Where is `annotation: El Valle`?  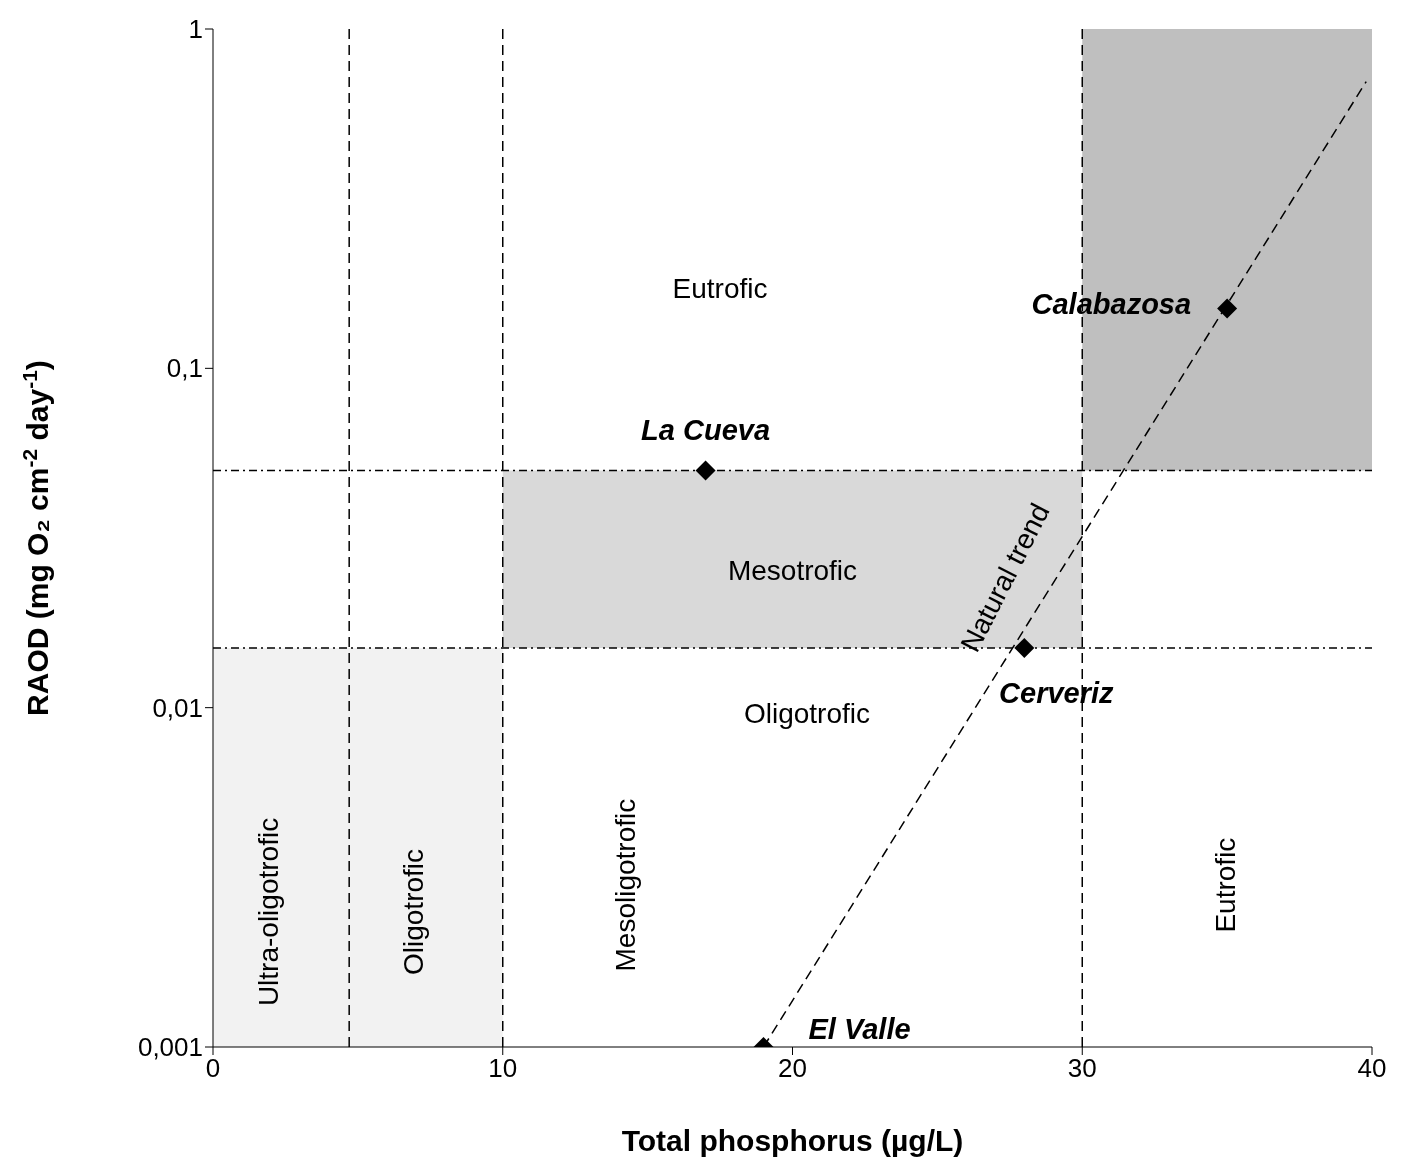
annotation: El Valle is located at coordinates (859, 1028).